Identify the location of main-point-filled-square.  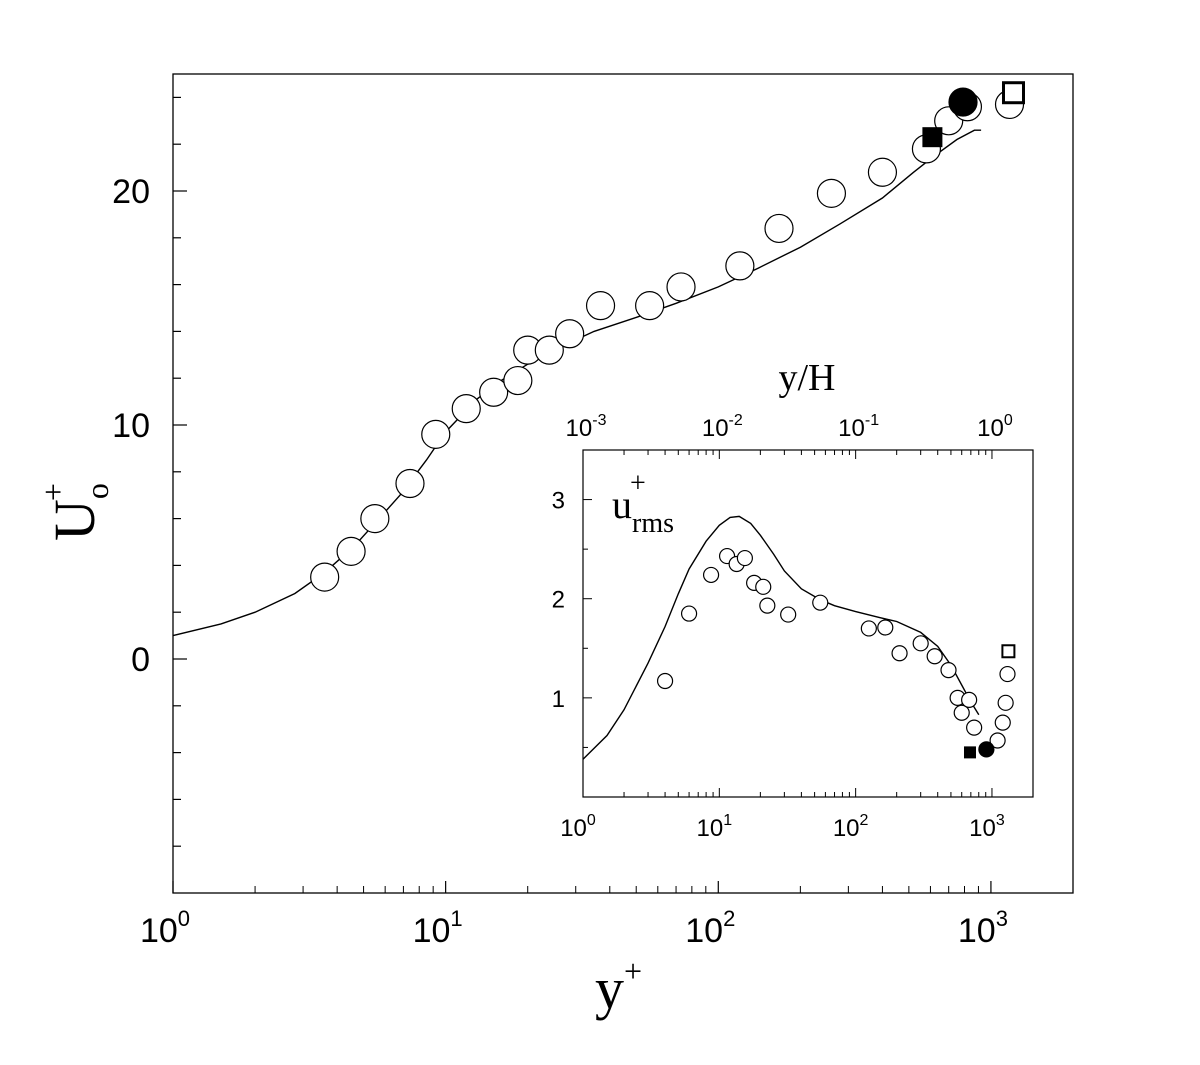
(932, 137).